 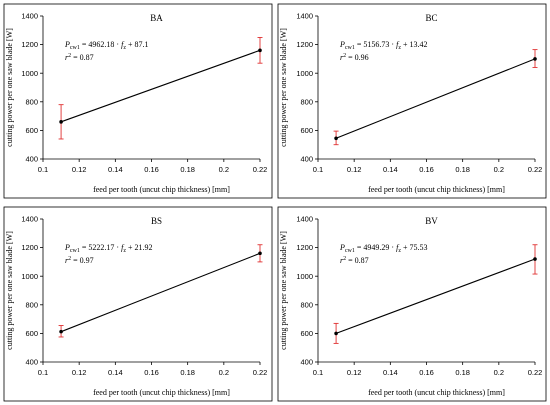 I want to click on regression-equation: Pcw1 = 4962.18 · fz + 87.1, so click(x=106, y=45).